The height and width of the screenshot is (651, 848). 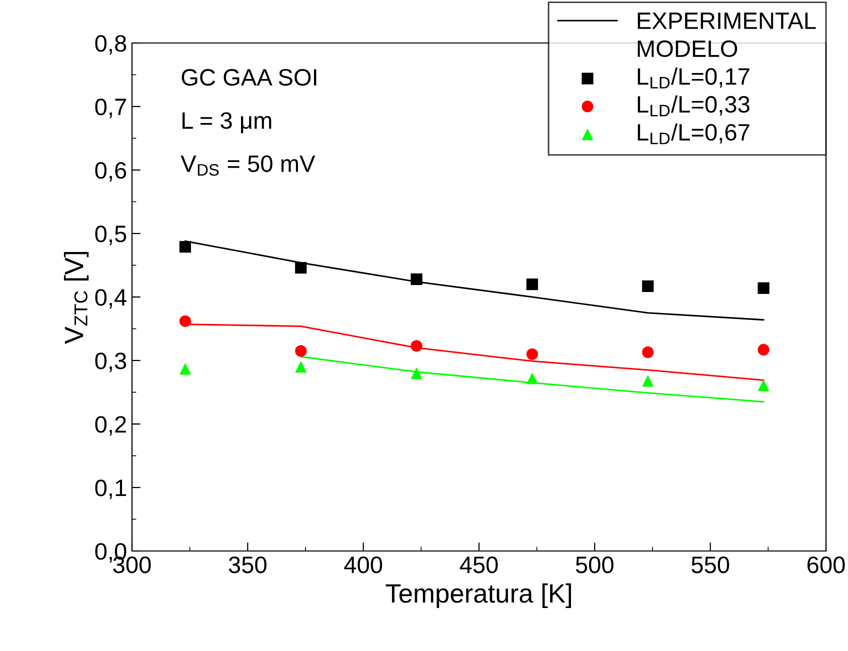 I want to click on y-tick-label: 0,6, so click(x=110, y=172).